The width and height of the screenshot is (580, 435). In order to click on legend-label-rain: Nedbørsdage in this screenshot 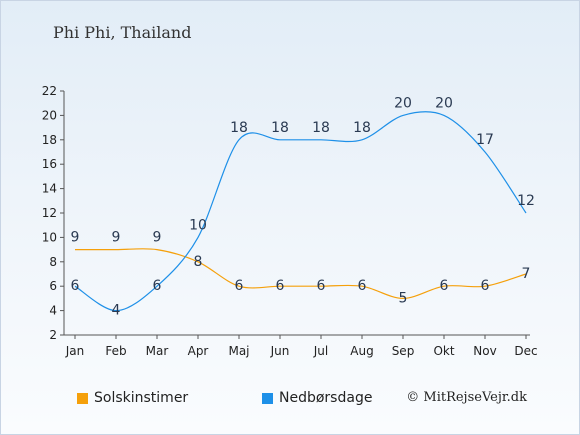, I will do `click(326, 398)`.